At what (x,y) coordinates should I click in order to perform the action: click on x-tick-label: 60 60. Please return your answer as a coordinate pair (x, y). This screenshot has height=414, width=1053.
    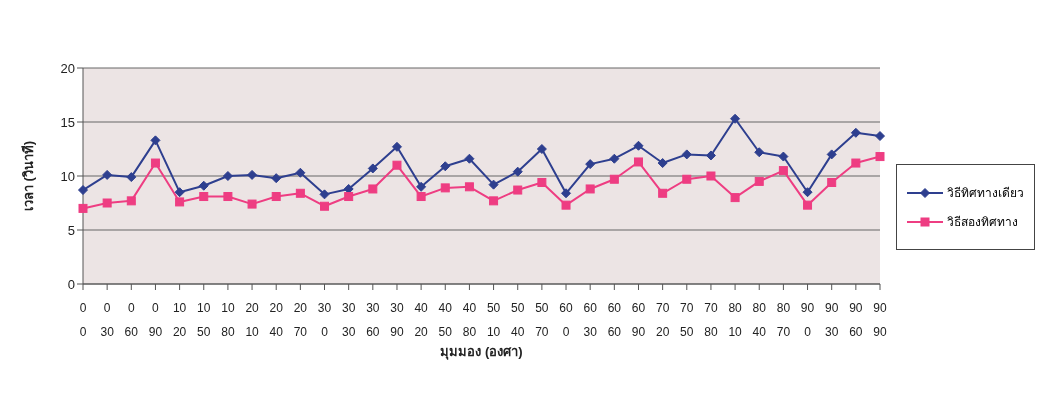
    Looking at the image, I should click on (614, 320).